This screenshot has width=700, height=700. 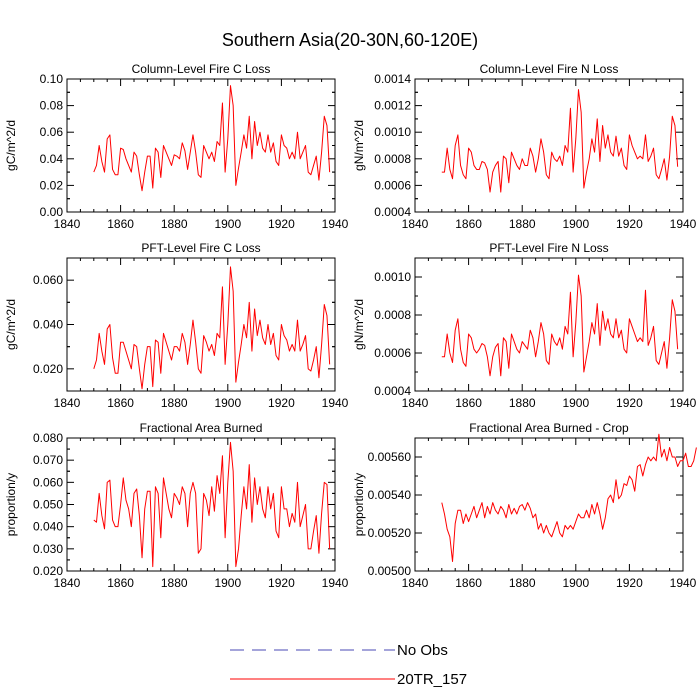 What do you see at coordinates (52, 106) in the screenshot?
I see `y-tick-label: 0.08` at bounding box center [52, 106].